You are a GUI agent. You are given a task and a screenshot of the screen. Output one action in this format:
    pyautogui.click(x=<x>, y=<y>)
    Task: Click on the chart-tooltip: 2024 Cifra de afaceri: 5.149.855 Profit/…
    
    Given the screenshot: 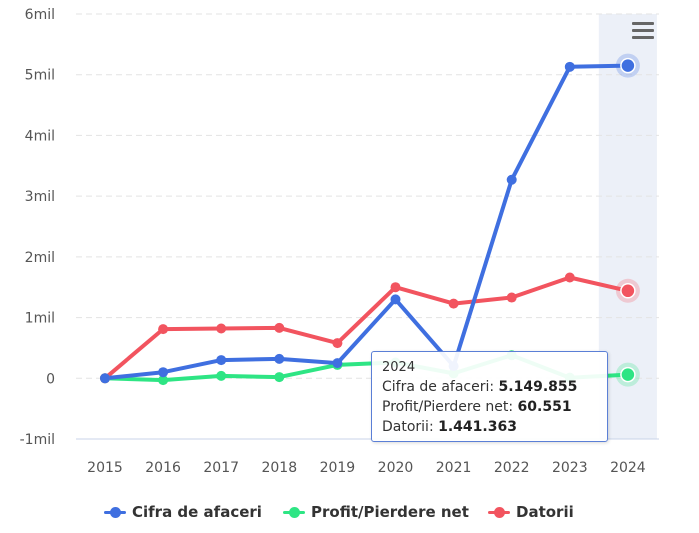 What is the action you would take?
    pyautogui.click(x=489, y=396)
    